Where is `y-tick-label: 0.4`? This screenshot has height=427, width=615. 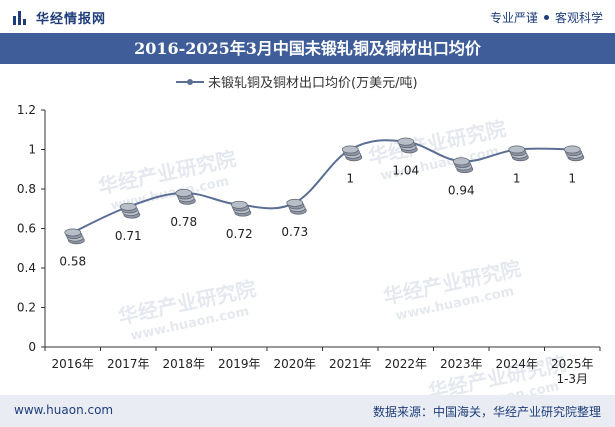 y-tick-label: 0.4 is located at coordinates (26, 268).